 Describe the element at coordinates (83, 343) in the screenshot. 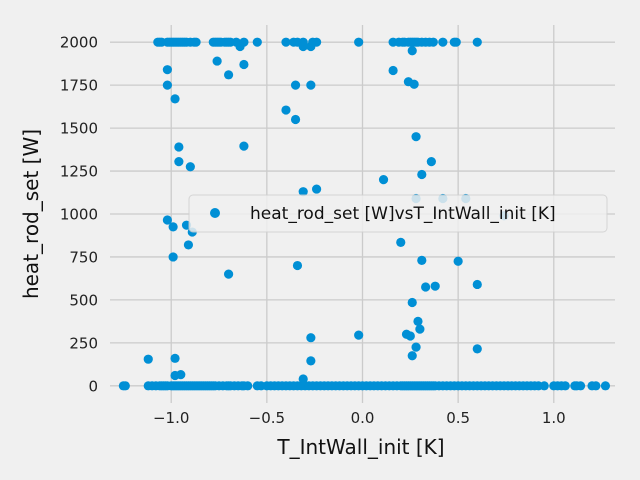

I see `y-tick-label: 250` at that location.